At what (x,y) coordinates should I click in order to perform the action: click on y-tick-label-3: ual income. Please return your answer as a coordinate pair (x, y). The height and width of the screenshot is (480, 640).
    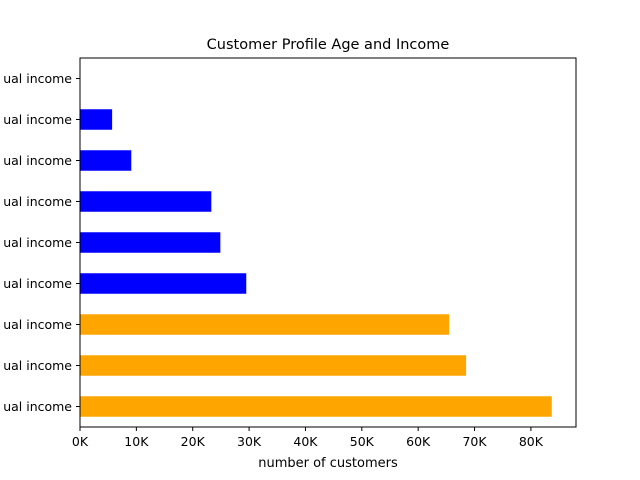
    Looking at the image, I should click on (37, 201).